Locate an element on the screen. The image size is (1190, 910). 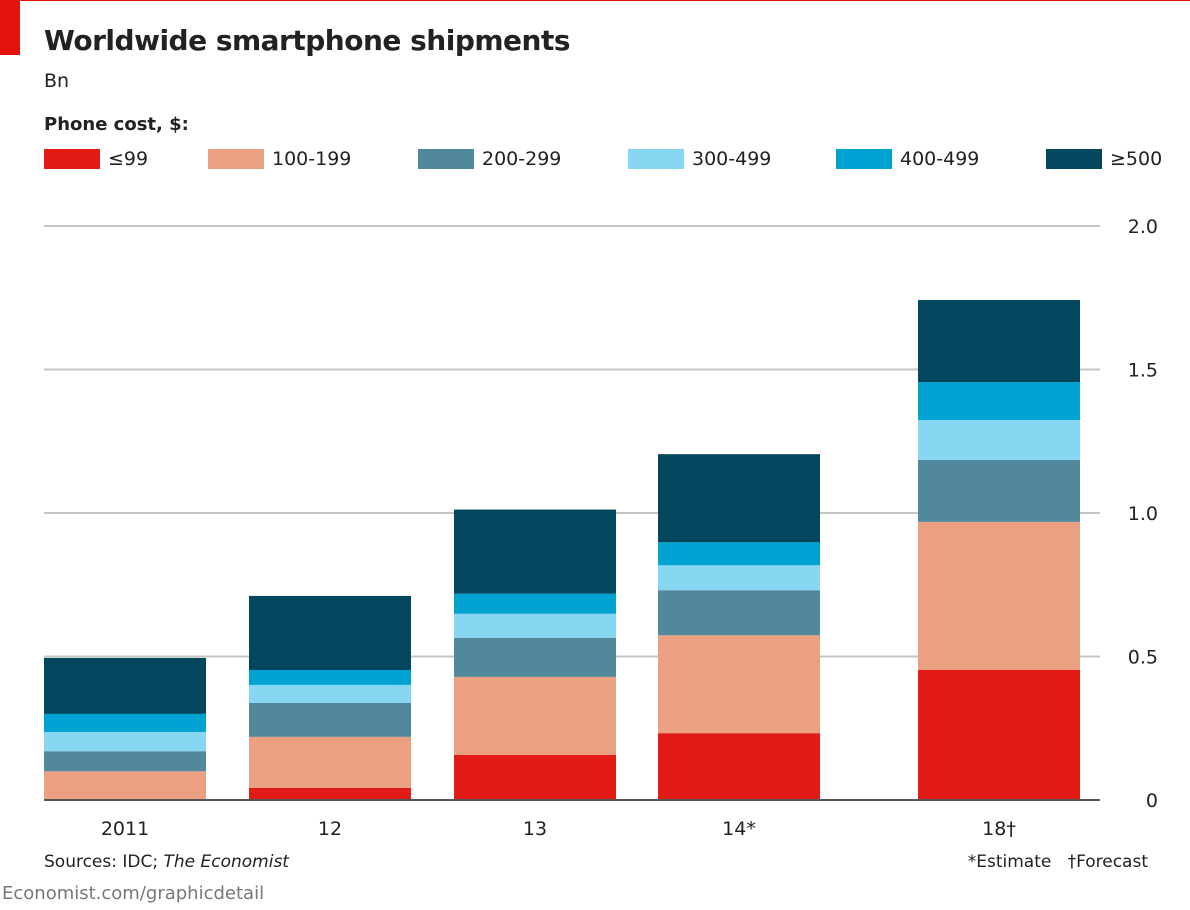
y-tick-label: 1.0 is located at coordinates (1143, 514).